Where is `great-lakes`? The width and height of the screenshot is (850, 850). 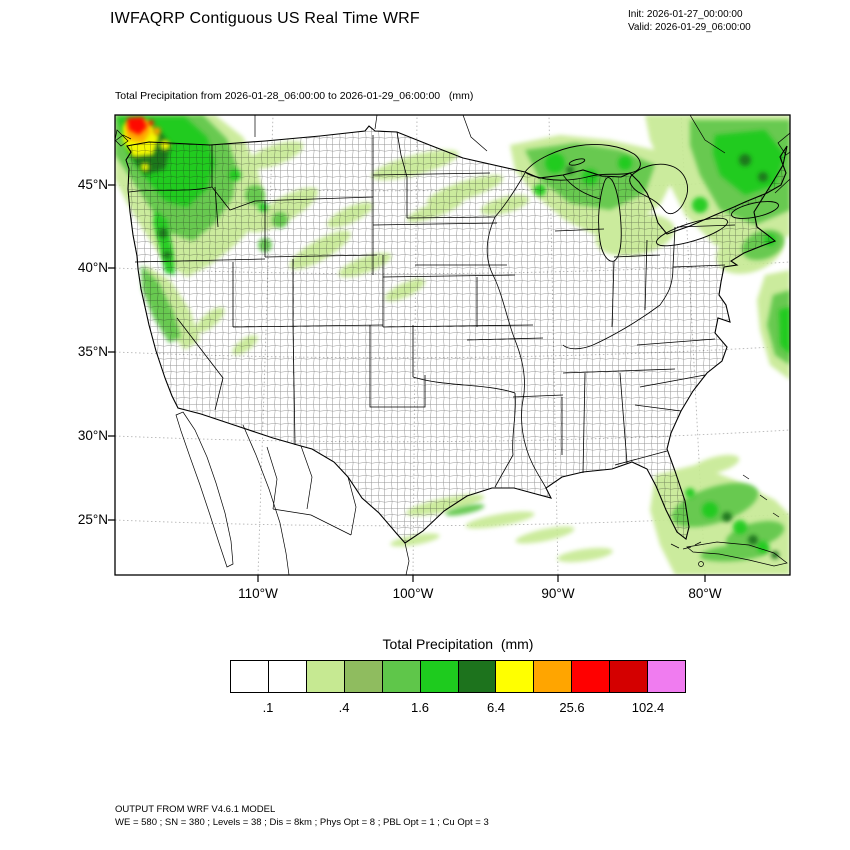
great-lakes is located at coordinates (651, 202).